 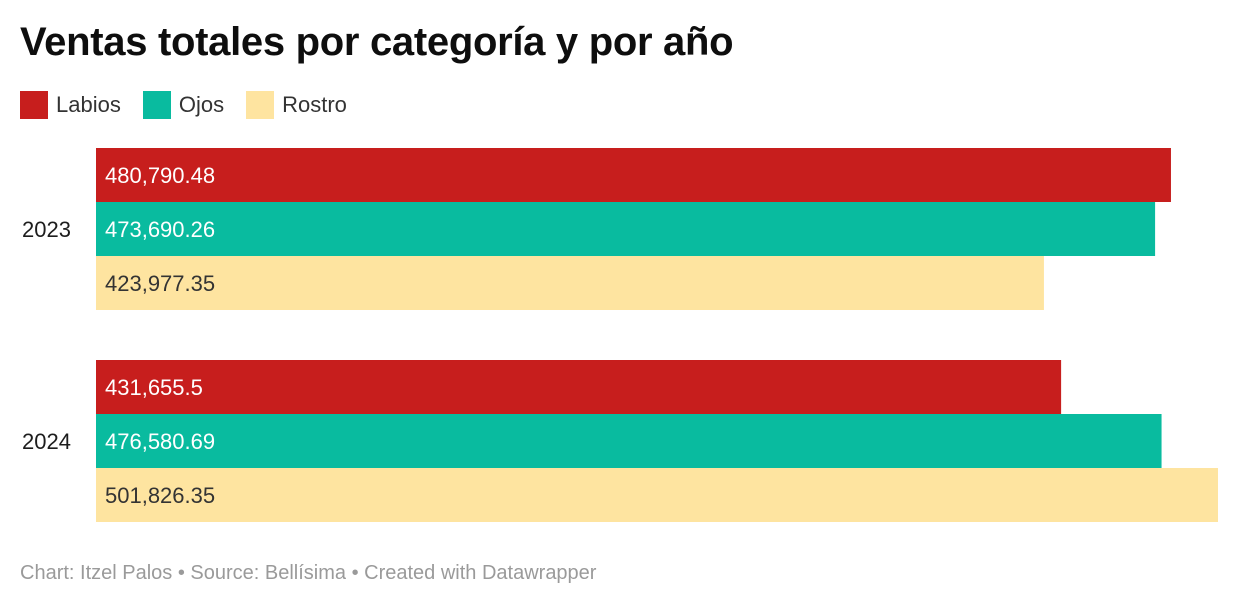 What do you see at coordinates (633, 175) in the screenshot?
I see `bar-labios-2023` at bounding box center [633, 175].